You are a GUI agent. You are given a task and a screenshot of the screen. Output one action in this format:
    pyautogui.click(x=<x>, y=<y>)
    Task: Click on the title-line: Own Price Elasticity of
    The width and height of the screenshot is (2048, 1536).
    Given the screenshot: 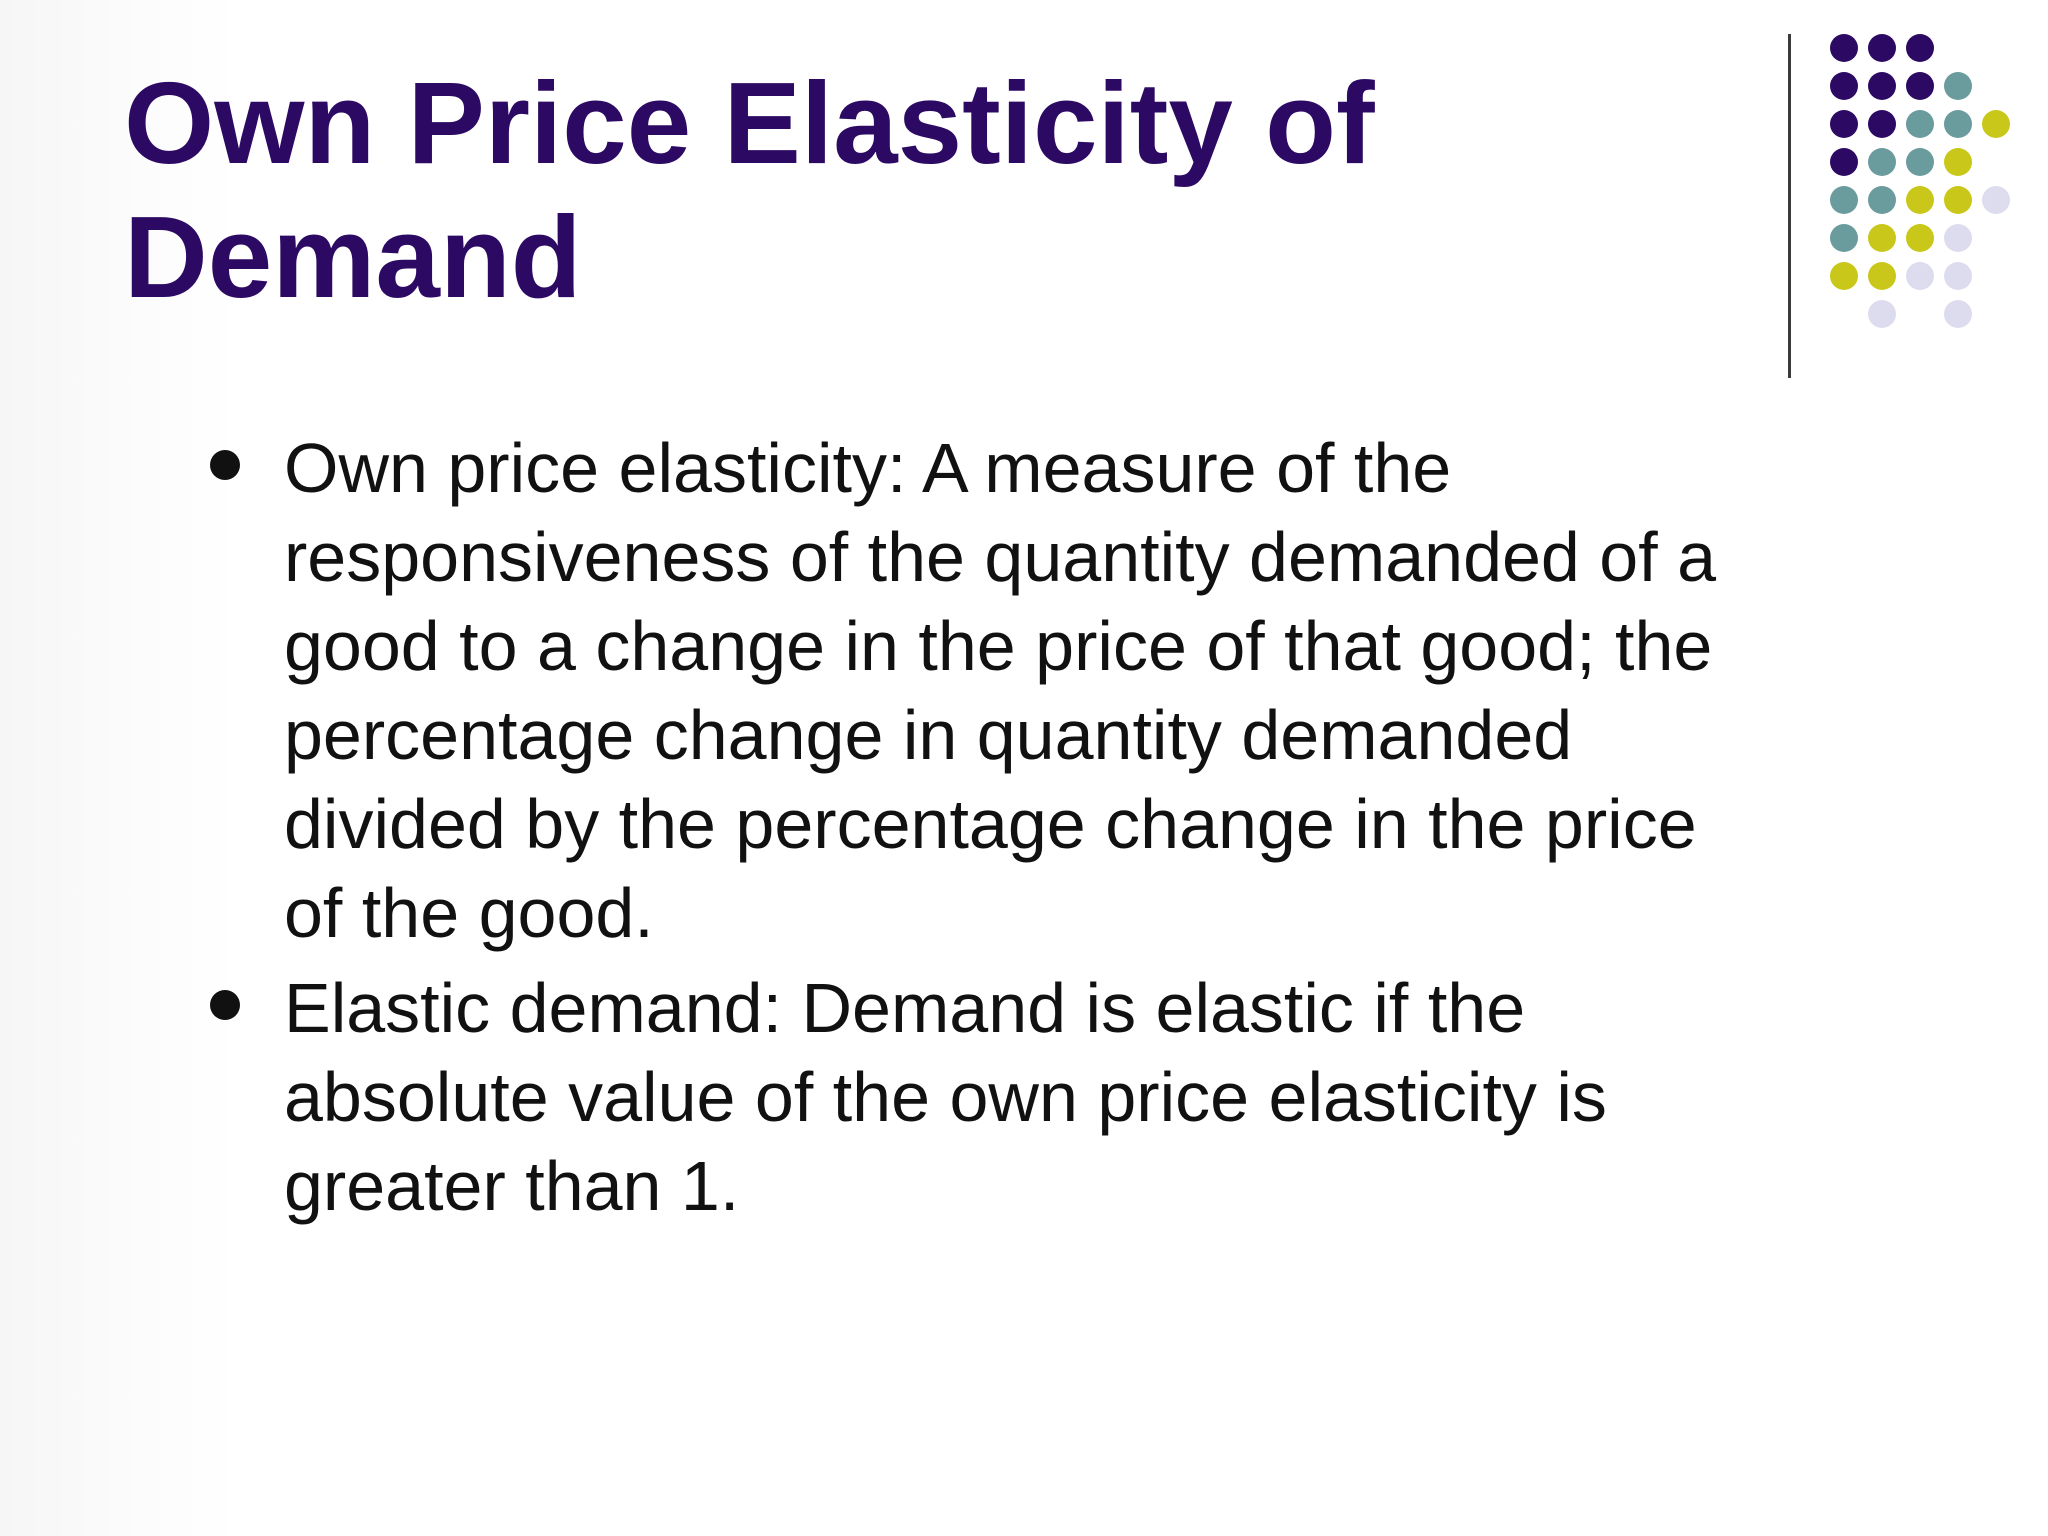 What is the action you would take?
    pyautogui.click(x=749, y=123)
    